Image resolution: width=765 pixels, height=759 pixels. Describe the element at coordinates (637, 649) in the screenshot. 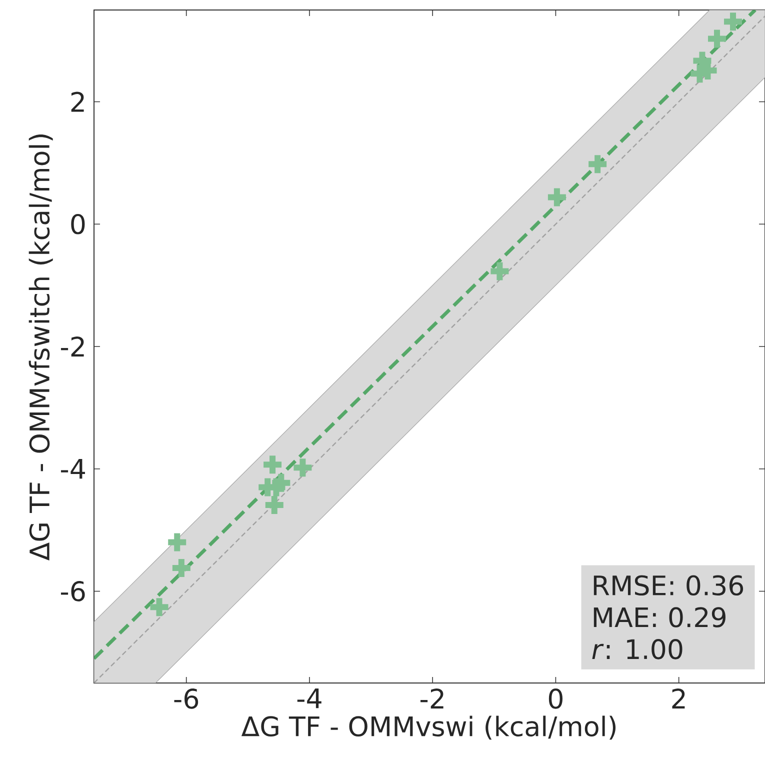

I see `annotation: r: 1.00` at that location.